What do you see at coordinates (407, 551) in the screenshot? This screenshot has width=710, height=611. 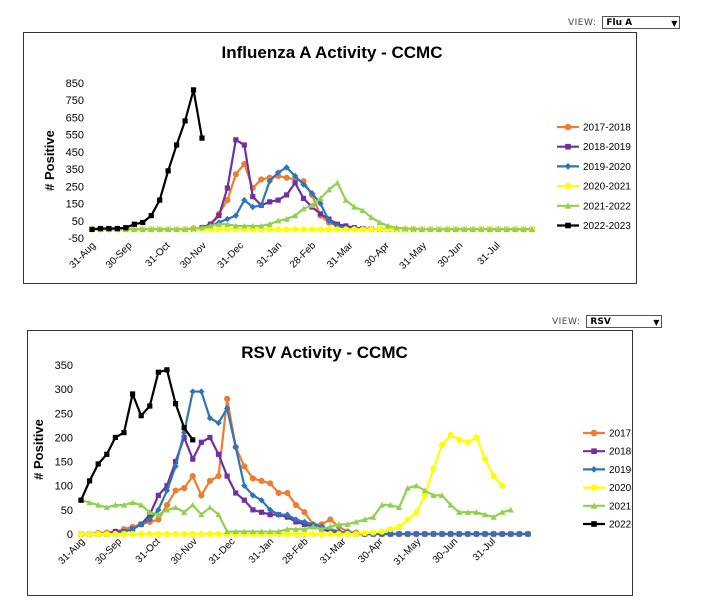 I see `x-tick-label: 31-May` at bounding box center [407, 551].